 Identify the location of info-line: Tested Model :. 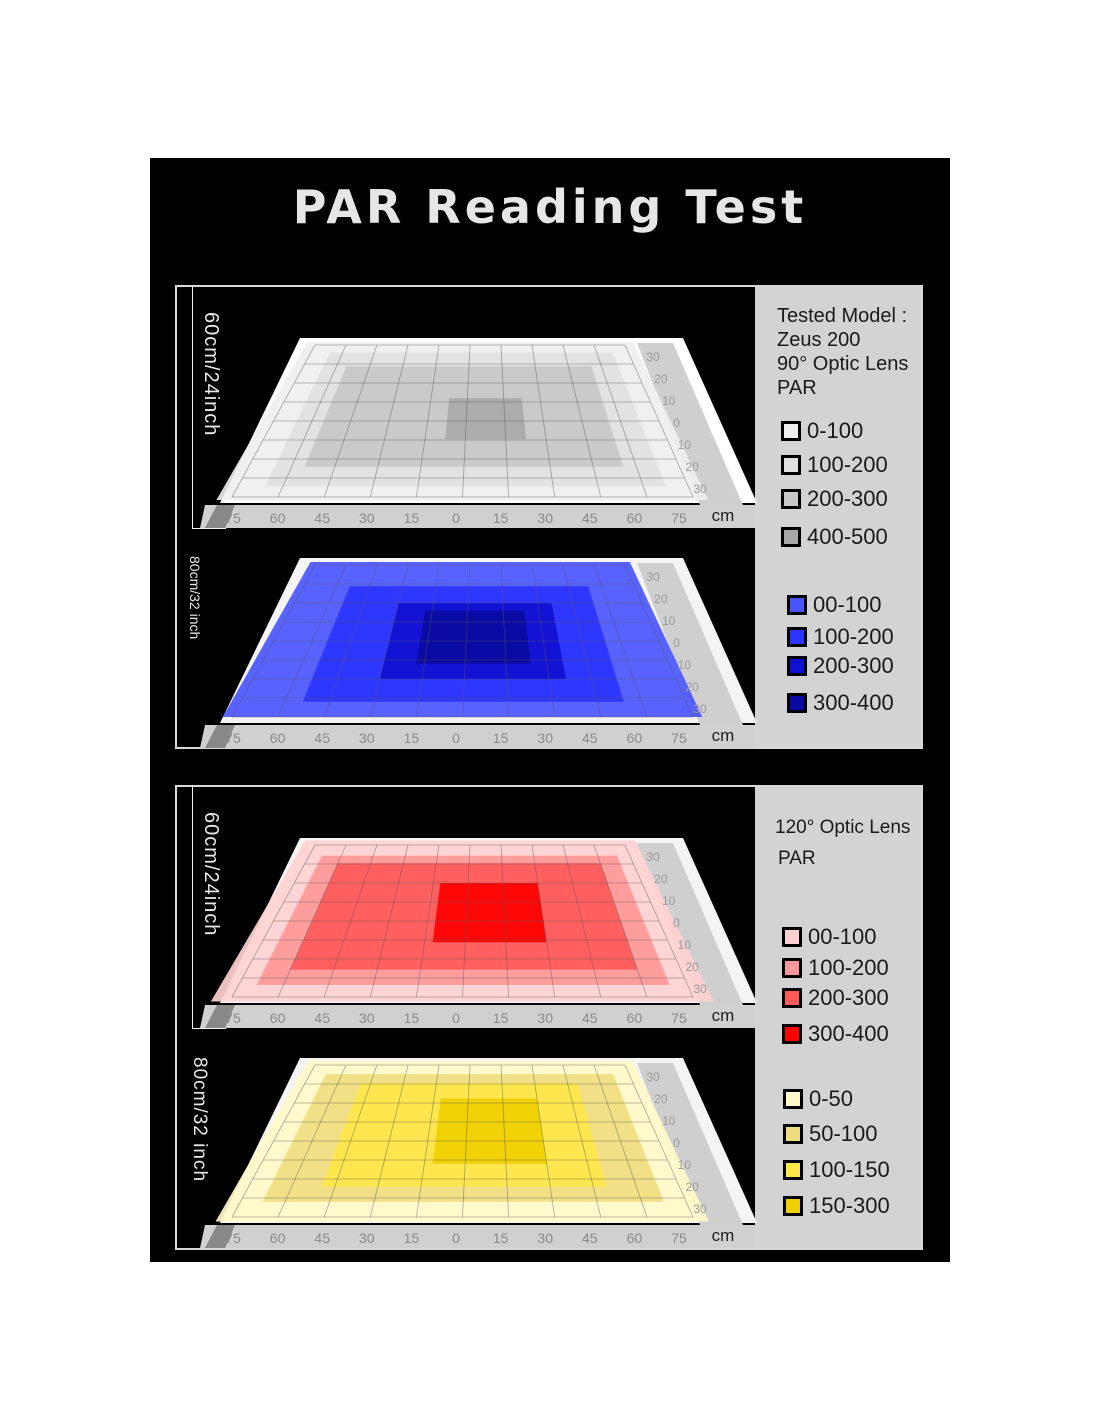
(842, 316).